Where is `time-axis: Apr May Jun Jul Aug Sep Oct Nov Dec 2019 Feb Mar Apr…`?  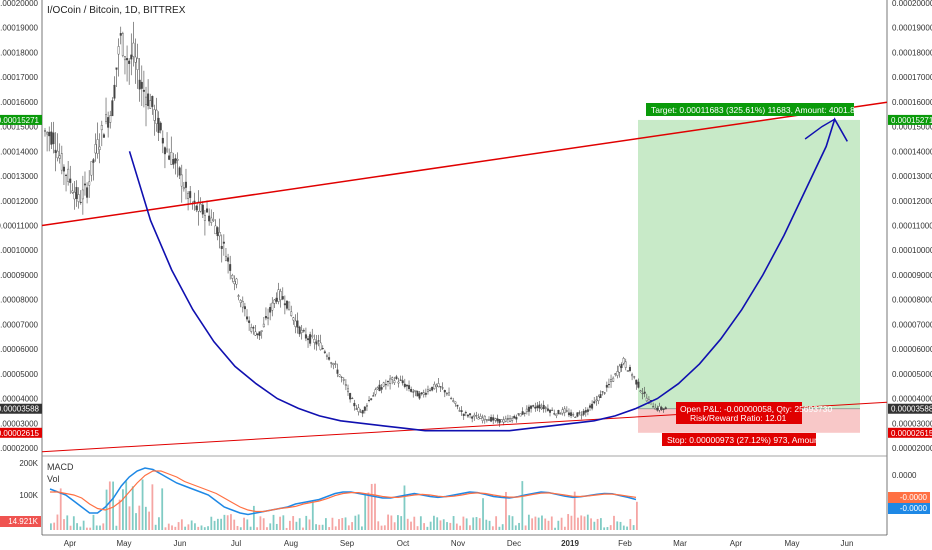 time-axis: Apr May Jun Jul Aug Sep Oct Nov Dec 2019 Feb Mar Apr… is located at coordinates (459, 543).